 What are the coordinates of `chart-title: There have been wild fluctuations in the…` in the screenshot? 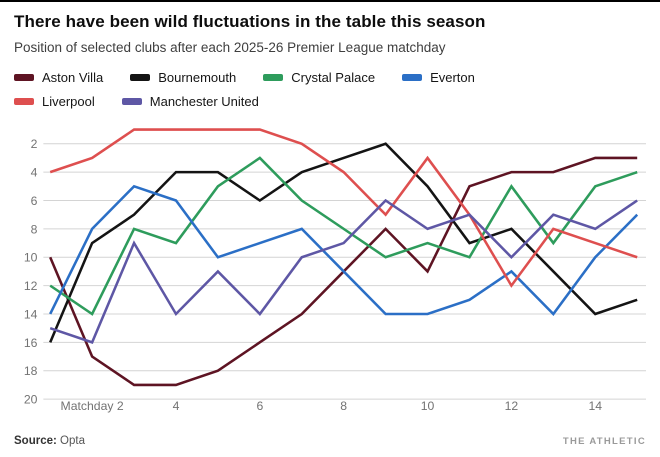 It's located at (250, 21).